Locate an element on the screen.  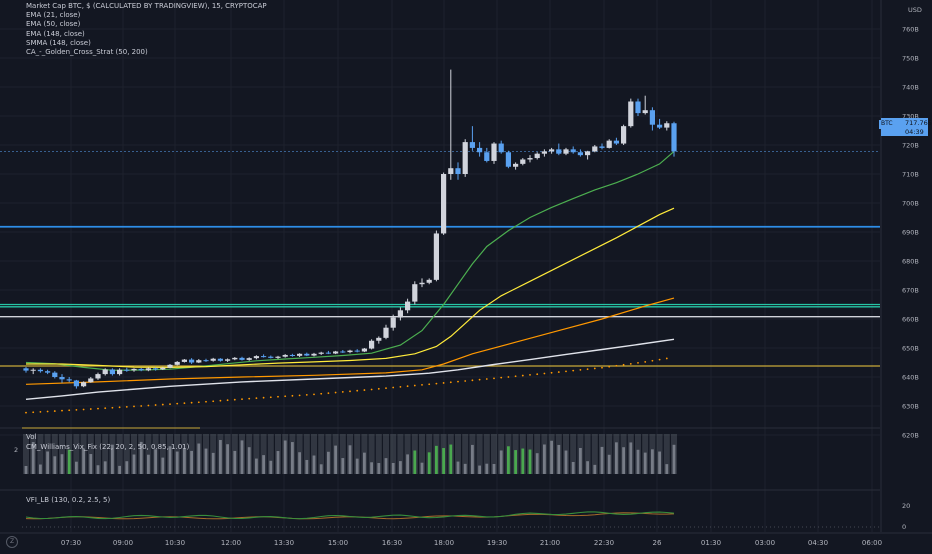
x-tick-label: 21:00 is located at coordinates (550, 543).